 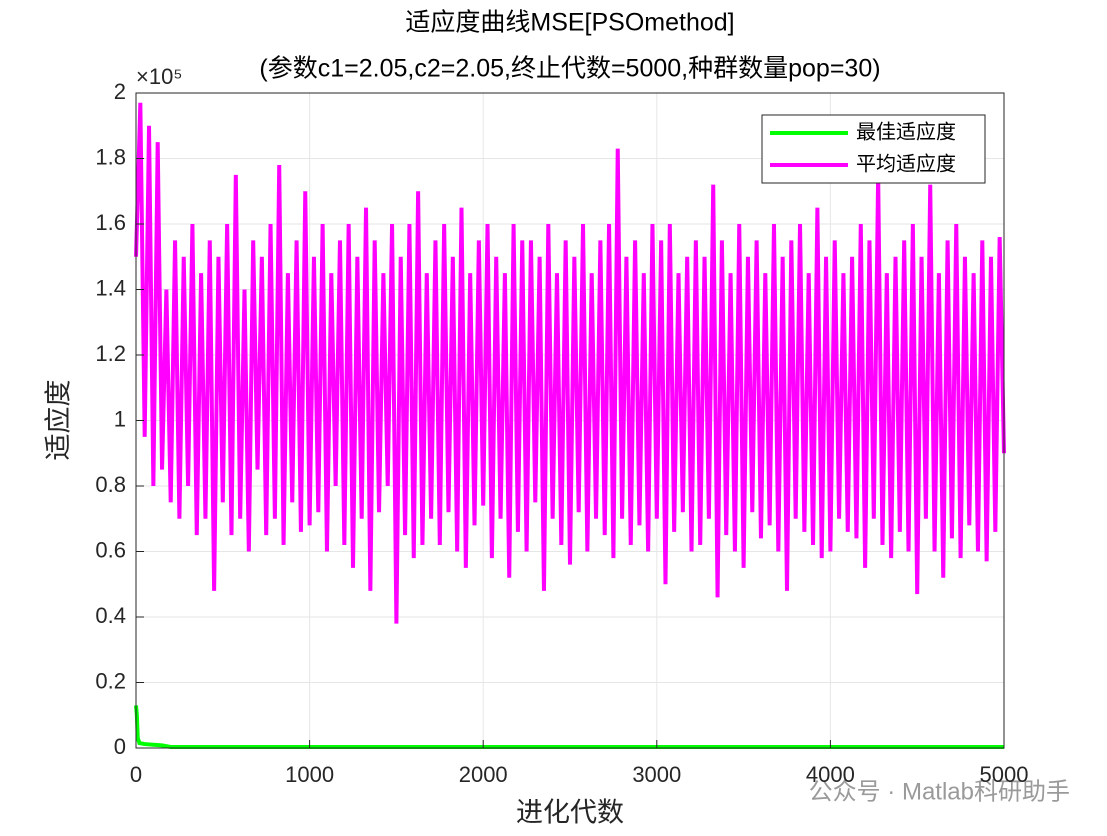 I want to click on chart-subtitle: (参数c1=2.05,c2=2.05,终止代数=5000,种群数量pop=30), so click(x=569, y=69).